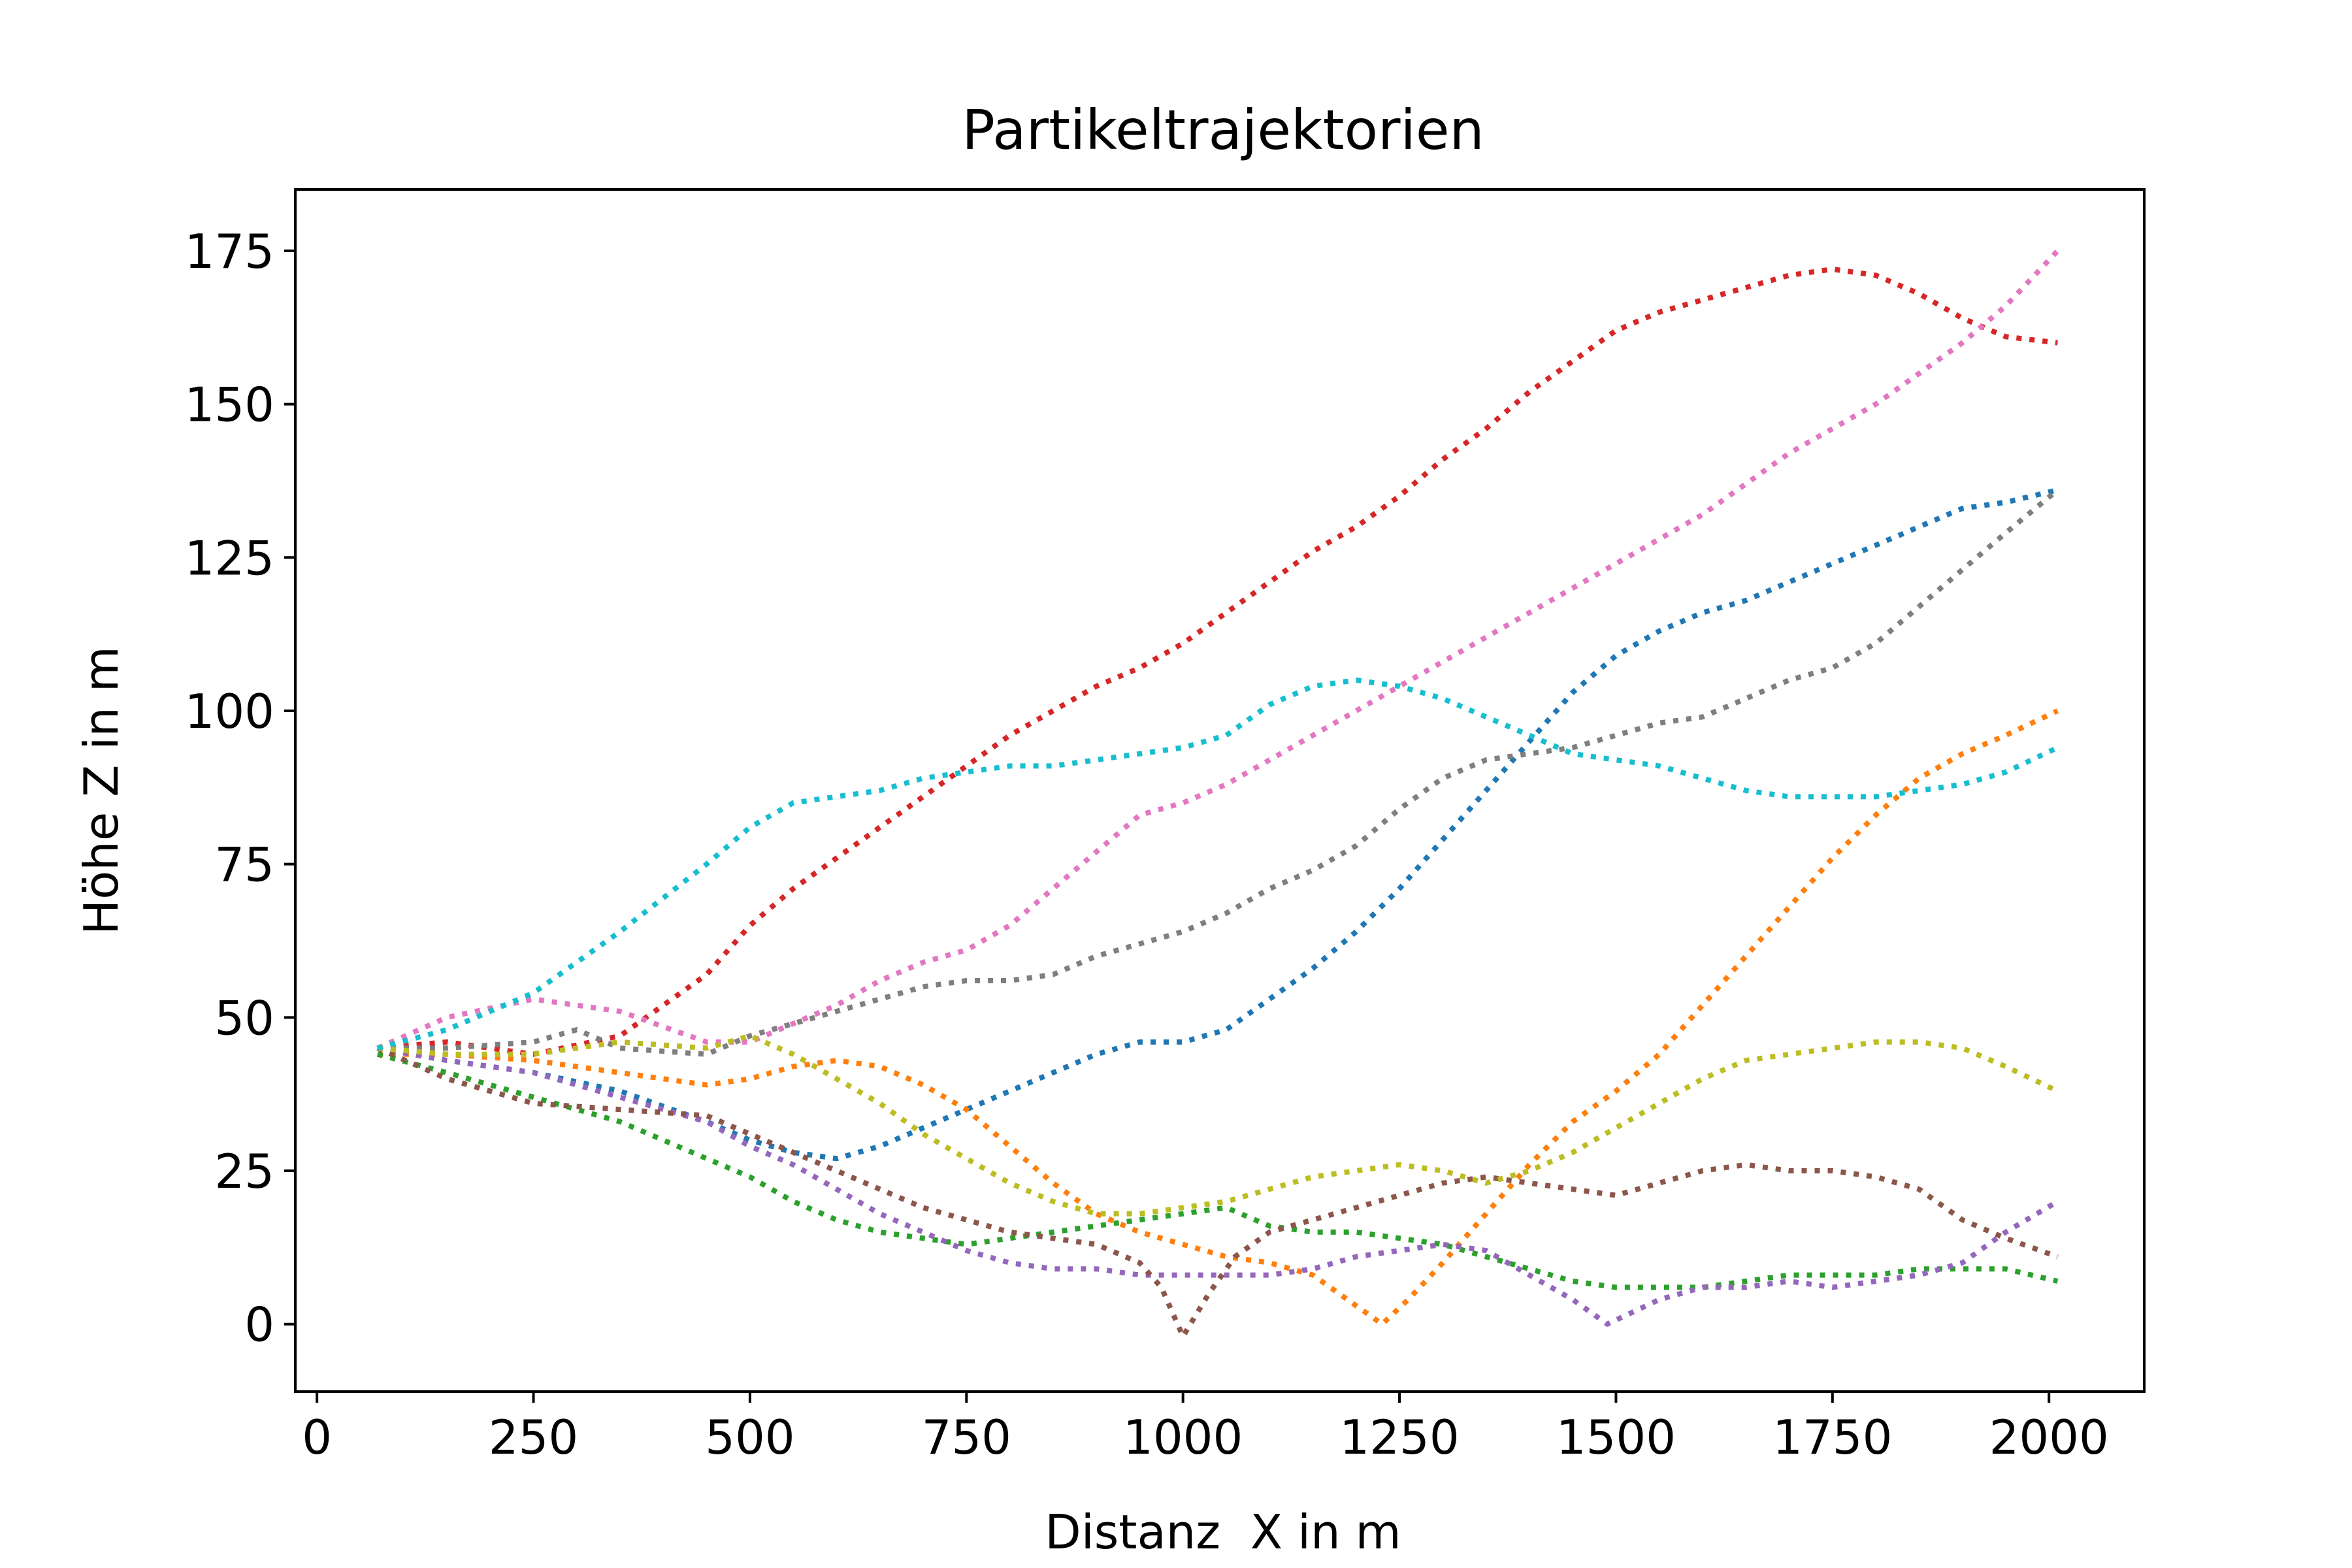 The height and width of the screenshot is (1568, 2352). What do you see at coordinates (1223, 1532) in the screenshot?
I see `x-axis-label: Distanz X in m` at bounding box center [1223, 1532].